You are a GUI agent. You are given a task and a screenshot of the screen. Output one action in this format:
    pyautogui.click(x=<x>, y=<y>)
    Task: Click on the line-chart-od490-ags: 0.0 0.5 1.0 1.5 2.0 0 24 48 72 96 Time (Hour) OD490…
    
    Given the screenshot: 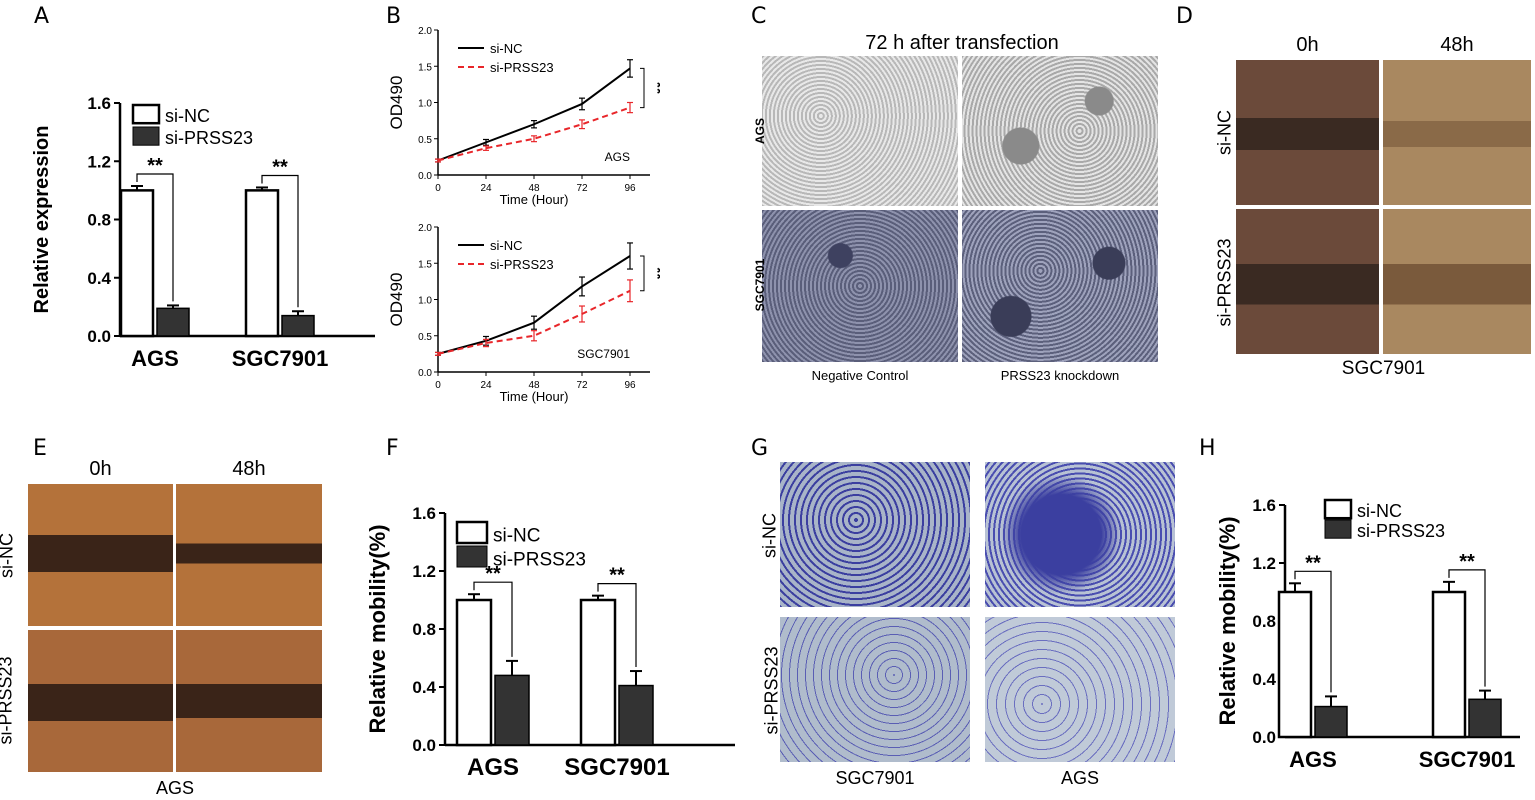 What is the action you would take?
    pyautogui.click(x=523, y=116)
    